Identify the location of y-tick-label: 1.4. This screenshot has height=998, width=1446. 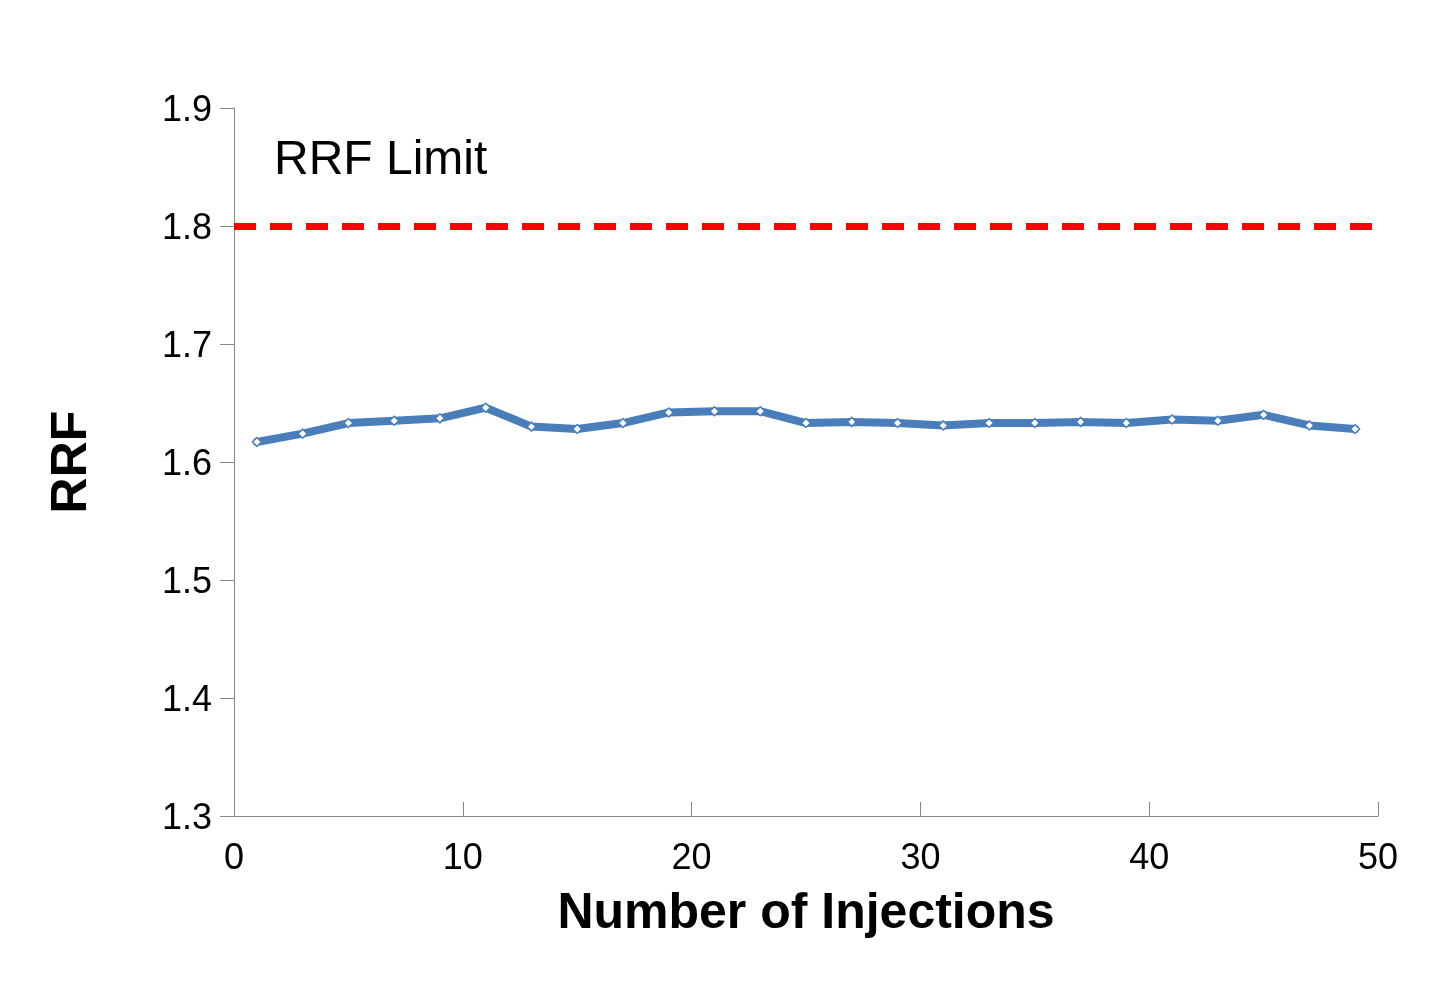
(186, 698).